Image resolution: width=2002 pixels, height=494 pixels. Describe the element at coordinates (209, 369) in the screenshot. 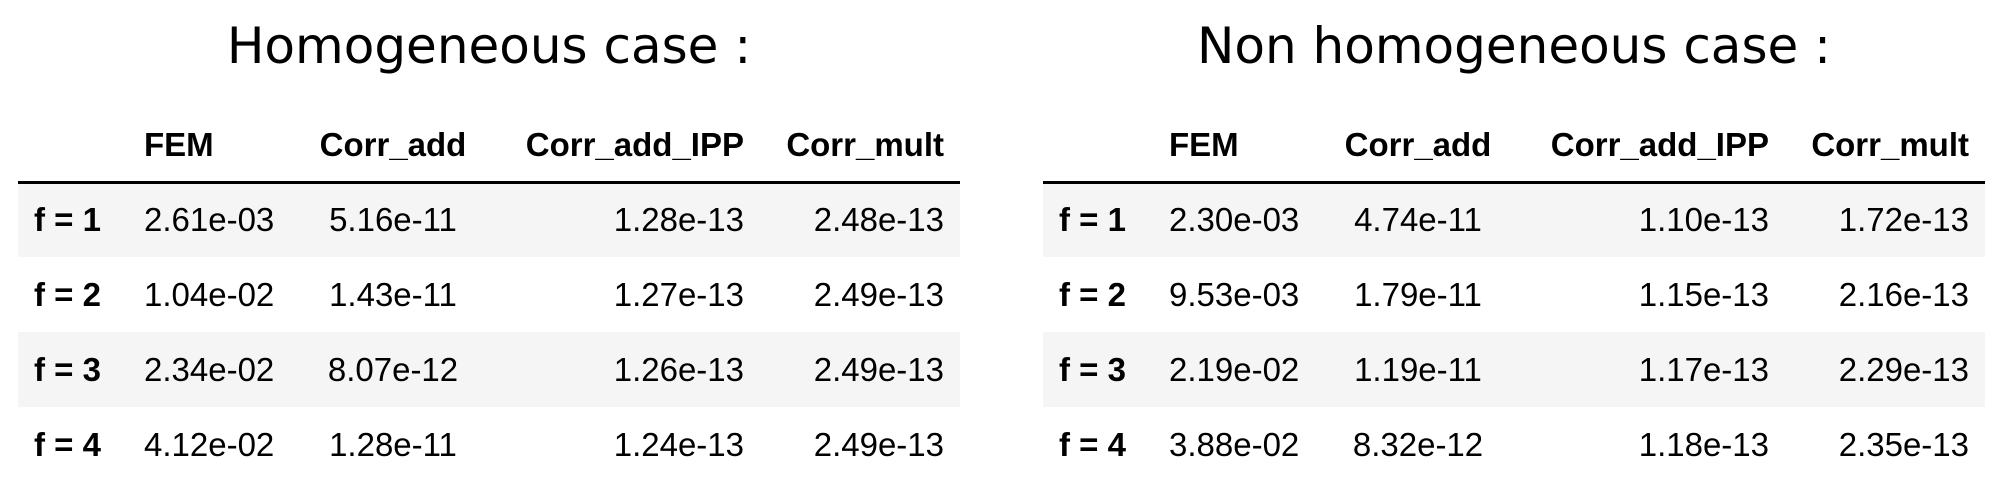

I see `cell-fem: 2.34e-02` at that location.